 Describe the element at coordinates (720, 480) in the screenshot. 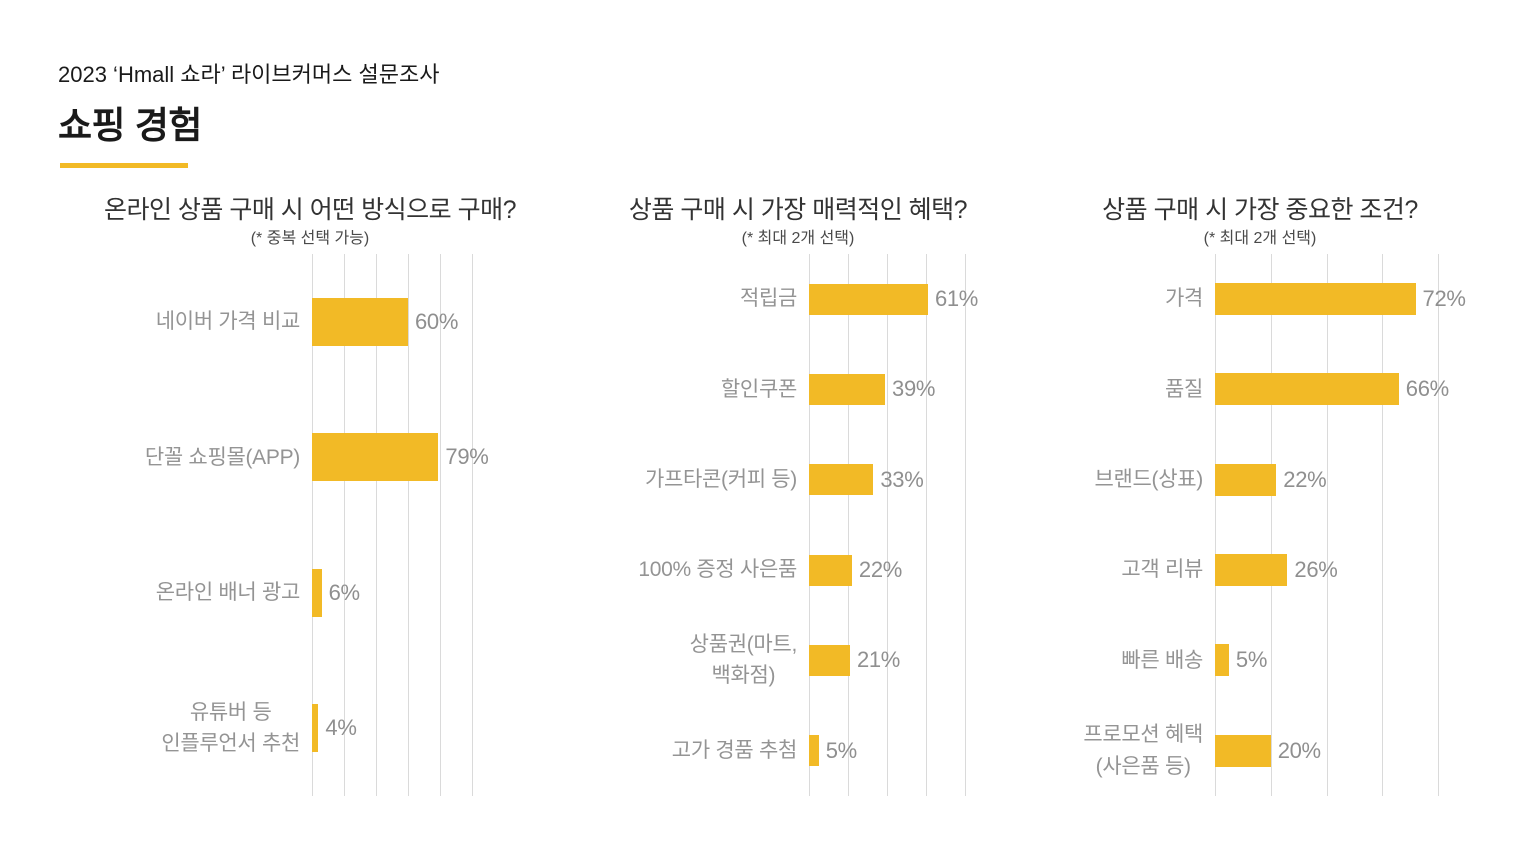

I see `category-label: 가프타콘(커피 등)` at that location.